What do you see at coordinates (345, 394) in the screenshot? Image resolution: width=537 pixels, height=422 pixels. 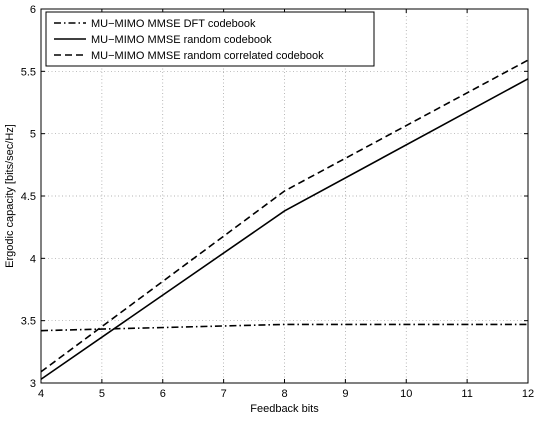 I see `x-tick-label: 9` at bounding box center [345, 394].